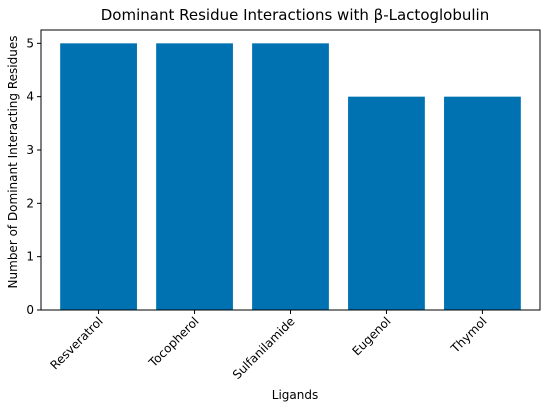 The height and width of the screenshot is (409, 550). What do you see at coordinates (194, 176) in the screenshot?
I see `bar-tocopherol` at bounding box center [194, 176].